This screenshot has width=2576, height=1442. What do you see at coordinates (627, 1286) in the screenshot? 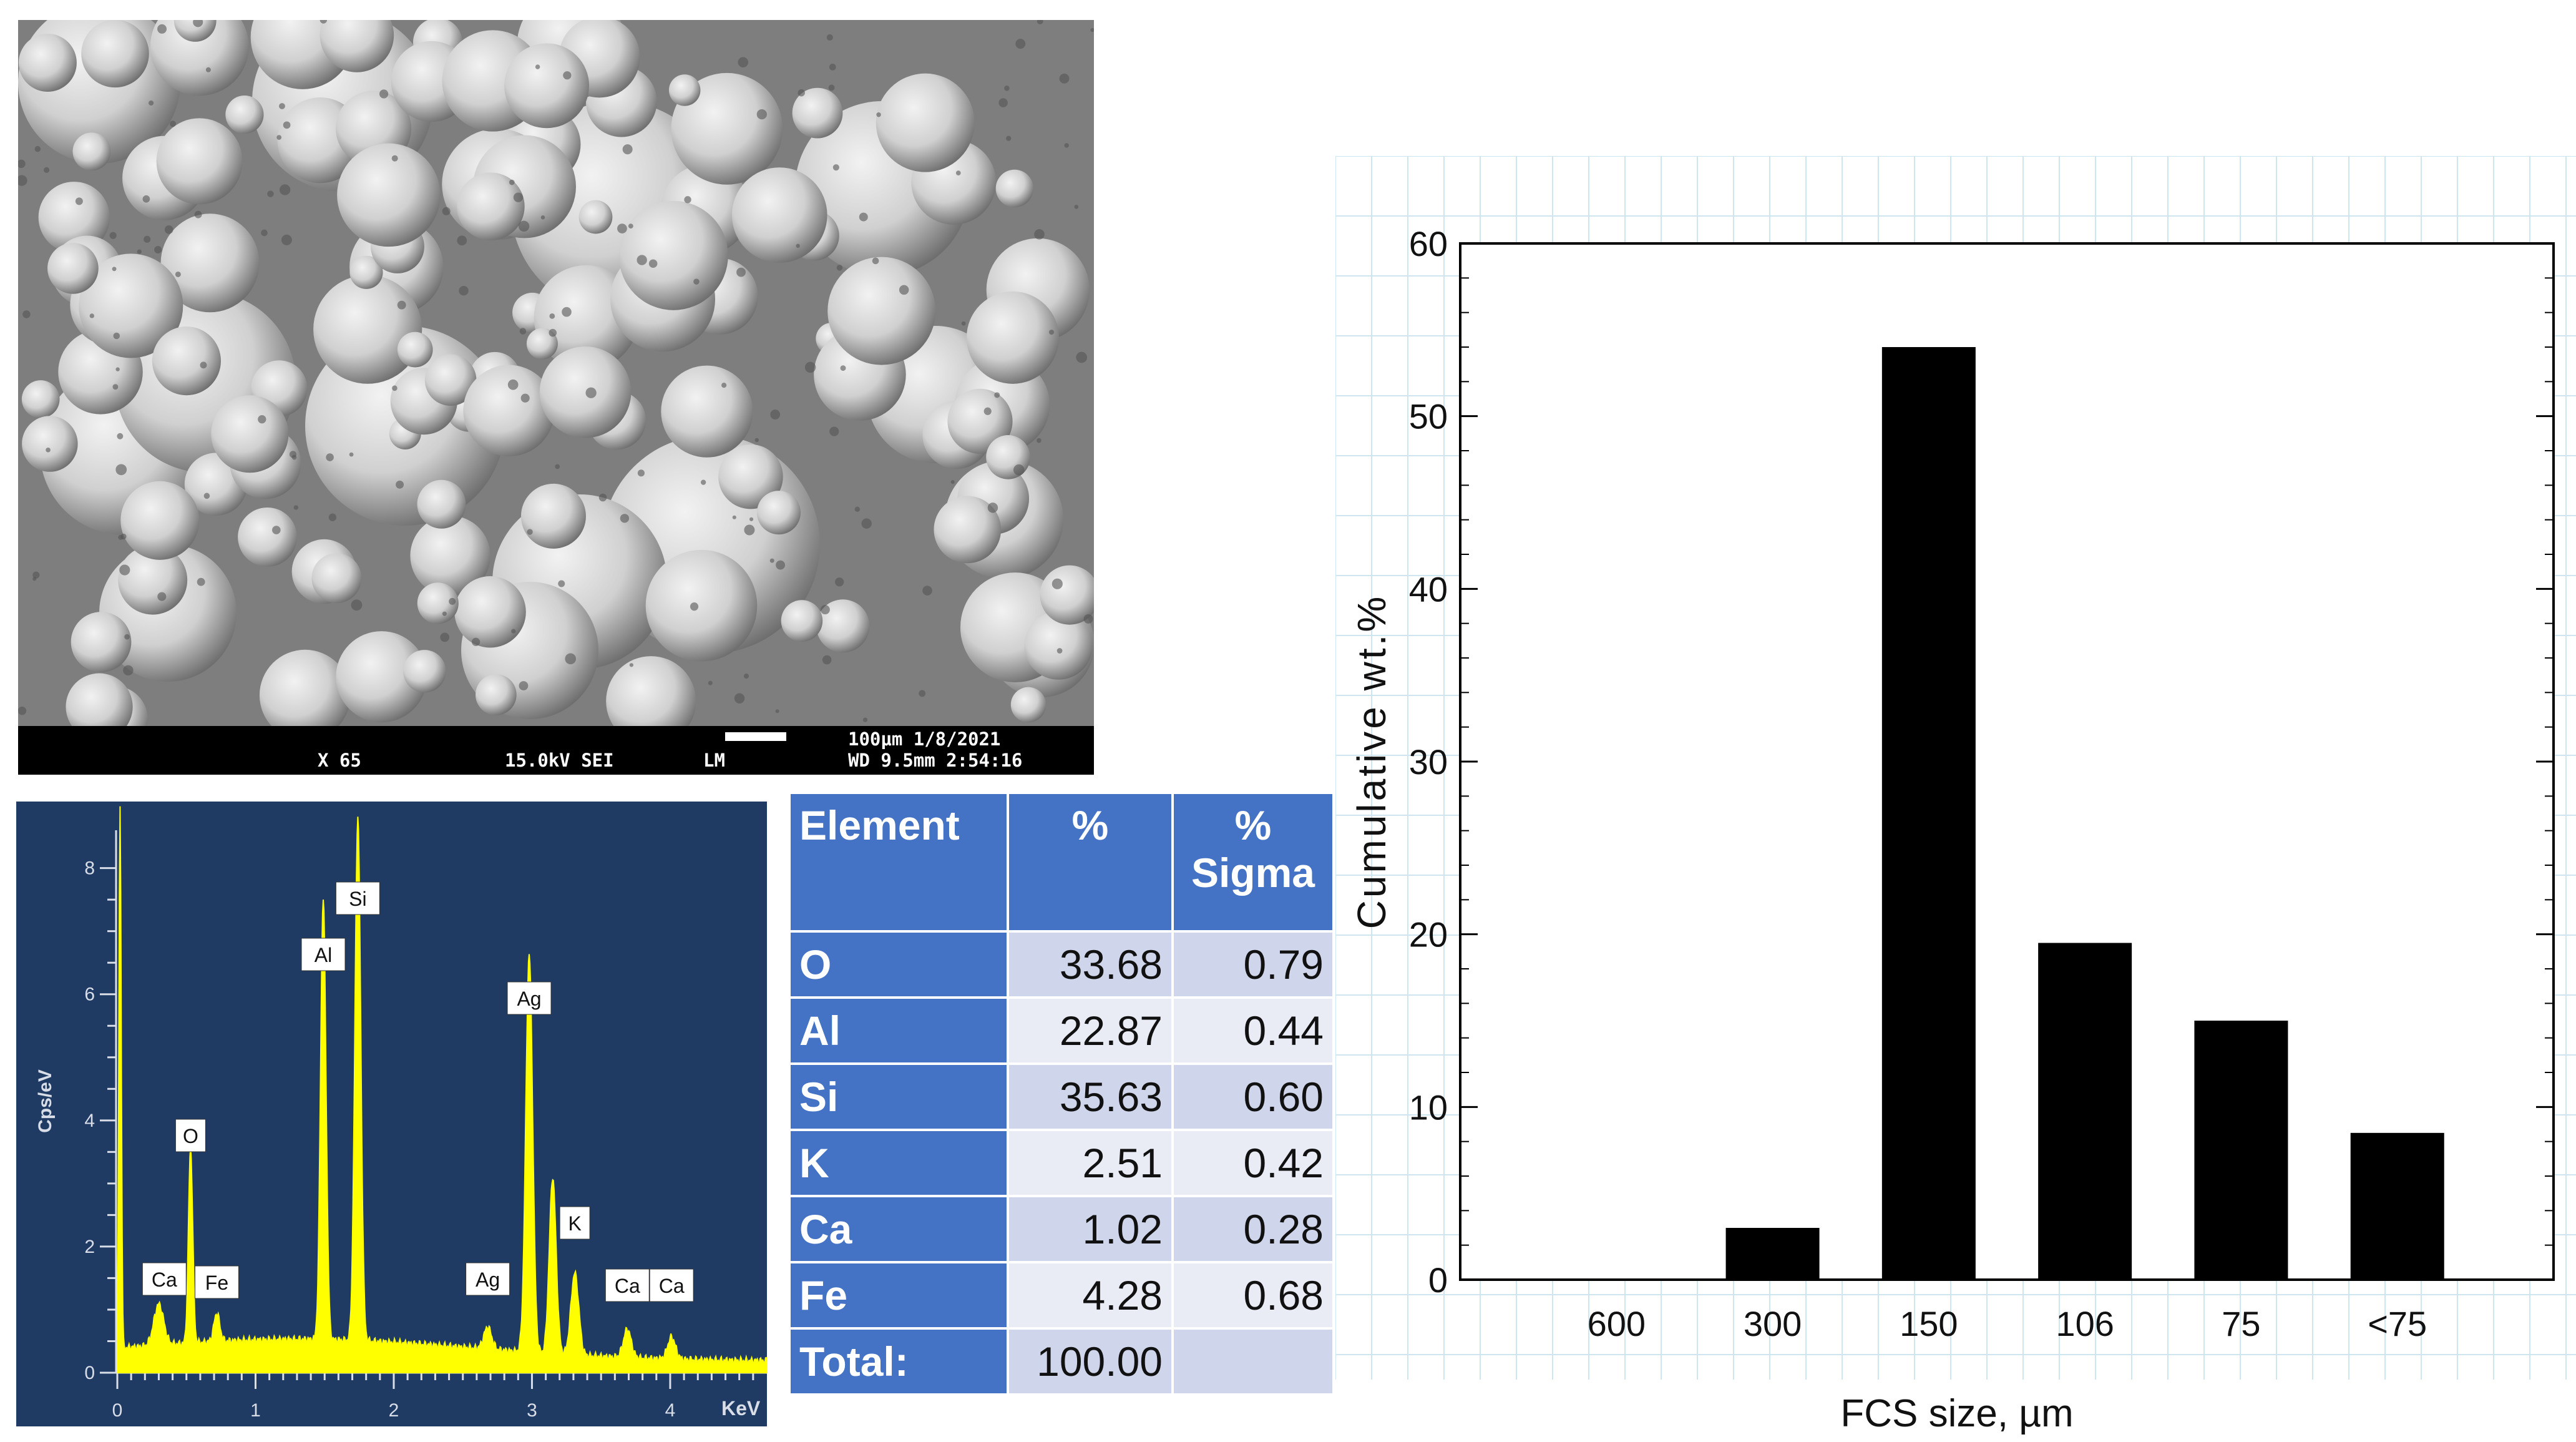
I see `eds-peak-label: Ca` at bounding box center [627, 1286].